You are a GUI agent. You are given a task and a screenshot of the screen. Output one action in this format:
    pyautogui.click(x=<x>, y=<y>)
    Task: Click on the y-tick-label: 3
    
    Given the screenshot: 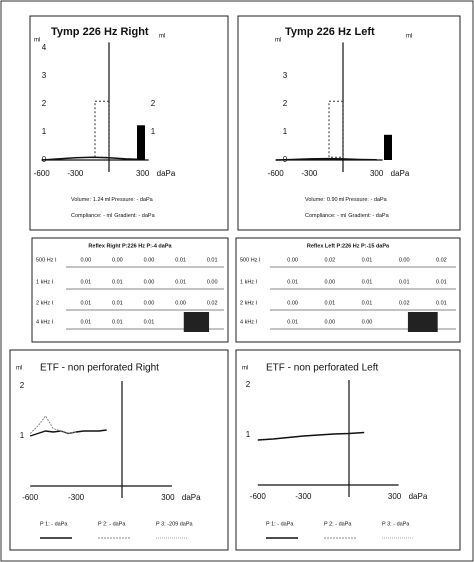 What is the action you would take?
    pyautogui.click(x=44, y=75)
    